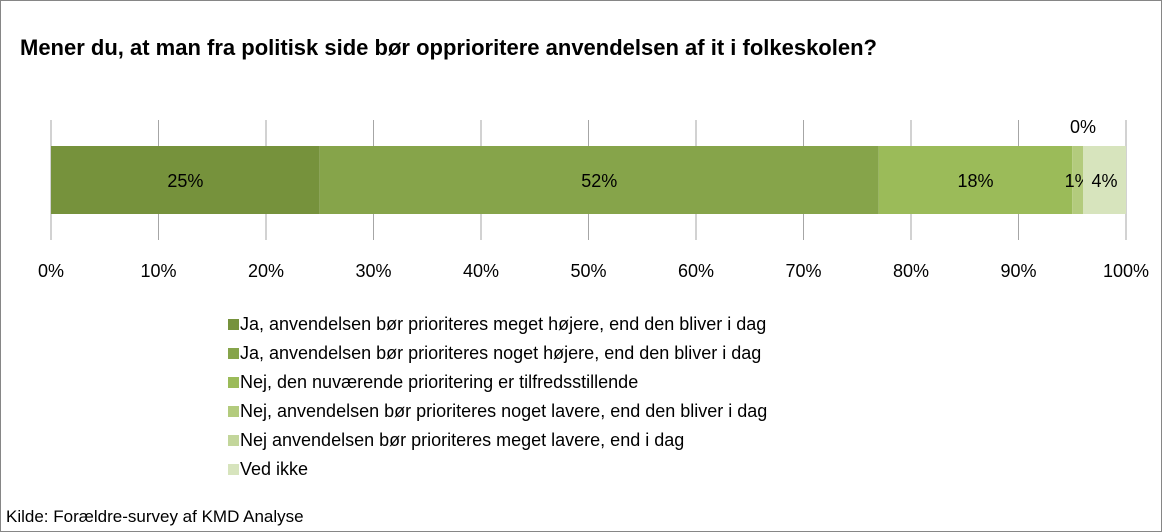  I want to click on x-tick-label: 30%, so click(373, 271).